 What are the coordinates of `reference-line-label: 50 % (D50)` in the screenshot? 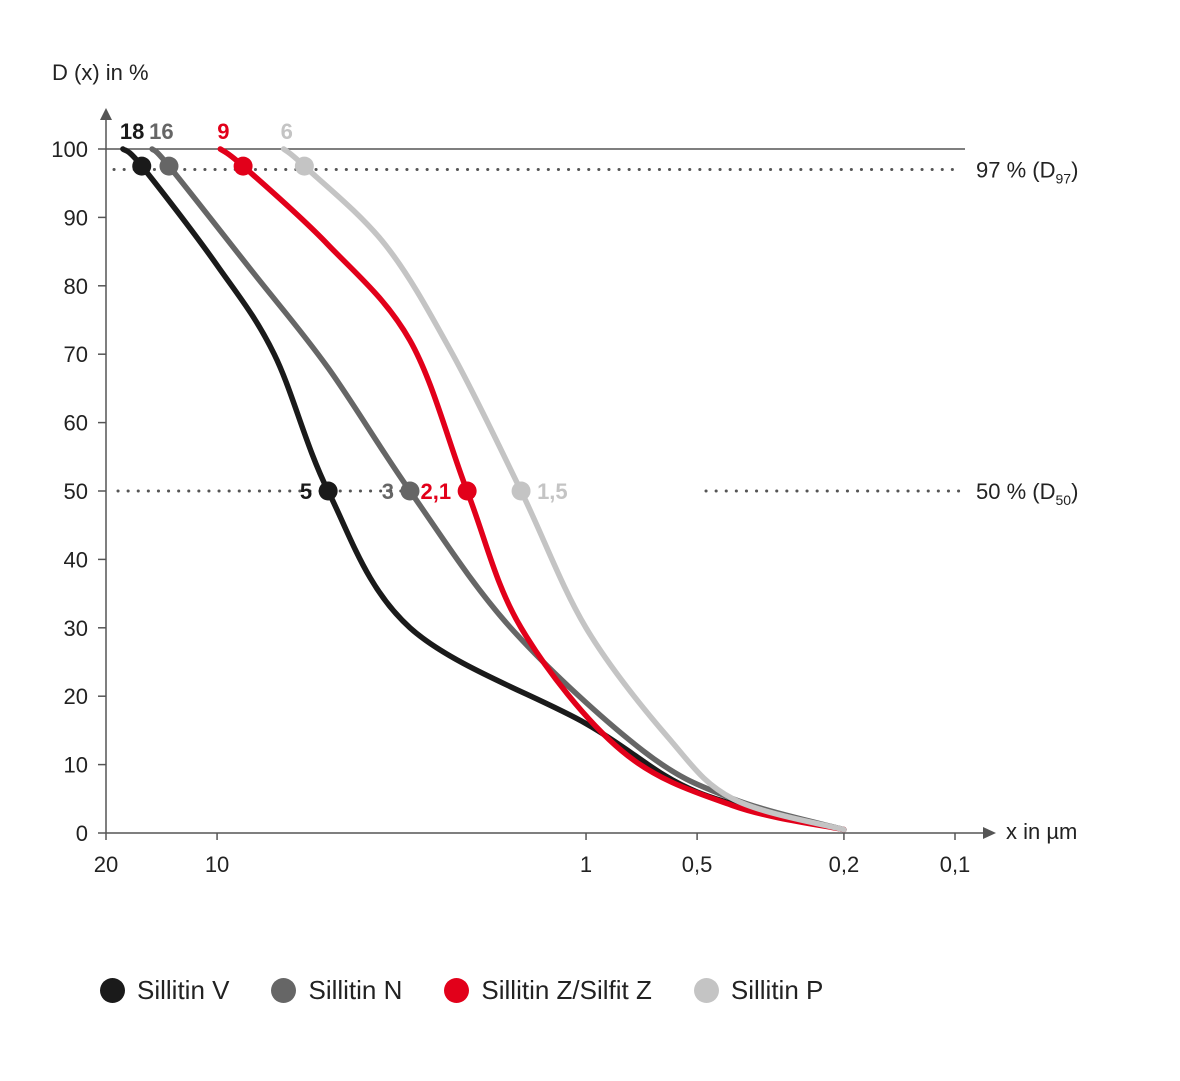 It's located at (1027, 493).